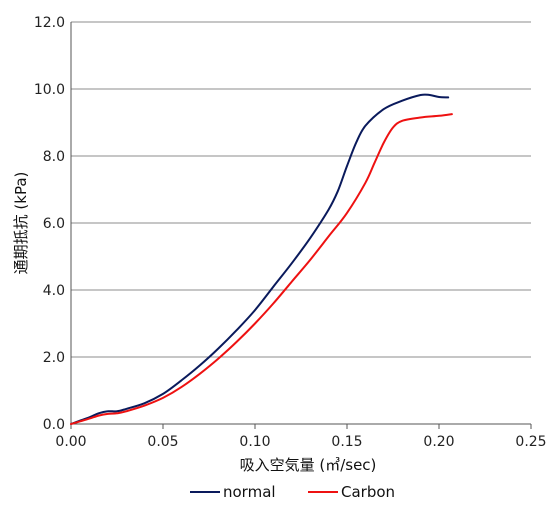 Image resolution: width=560 pixels, height=510 pixels. I want to click on legend: normal Carbon, so click(292, 492).